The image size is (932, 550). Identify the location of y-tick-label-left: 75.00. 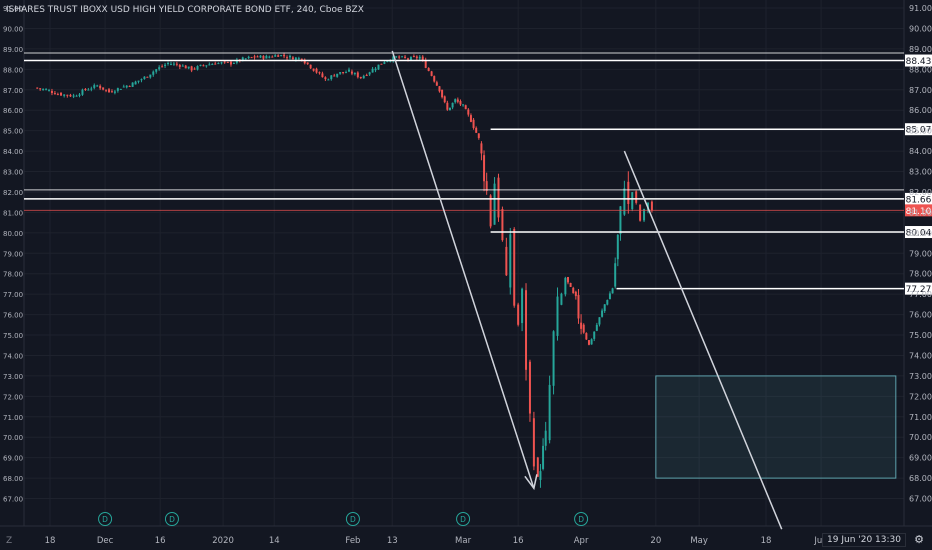
(13, 336).